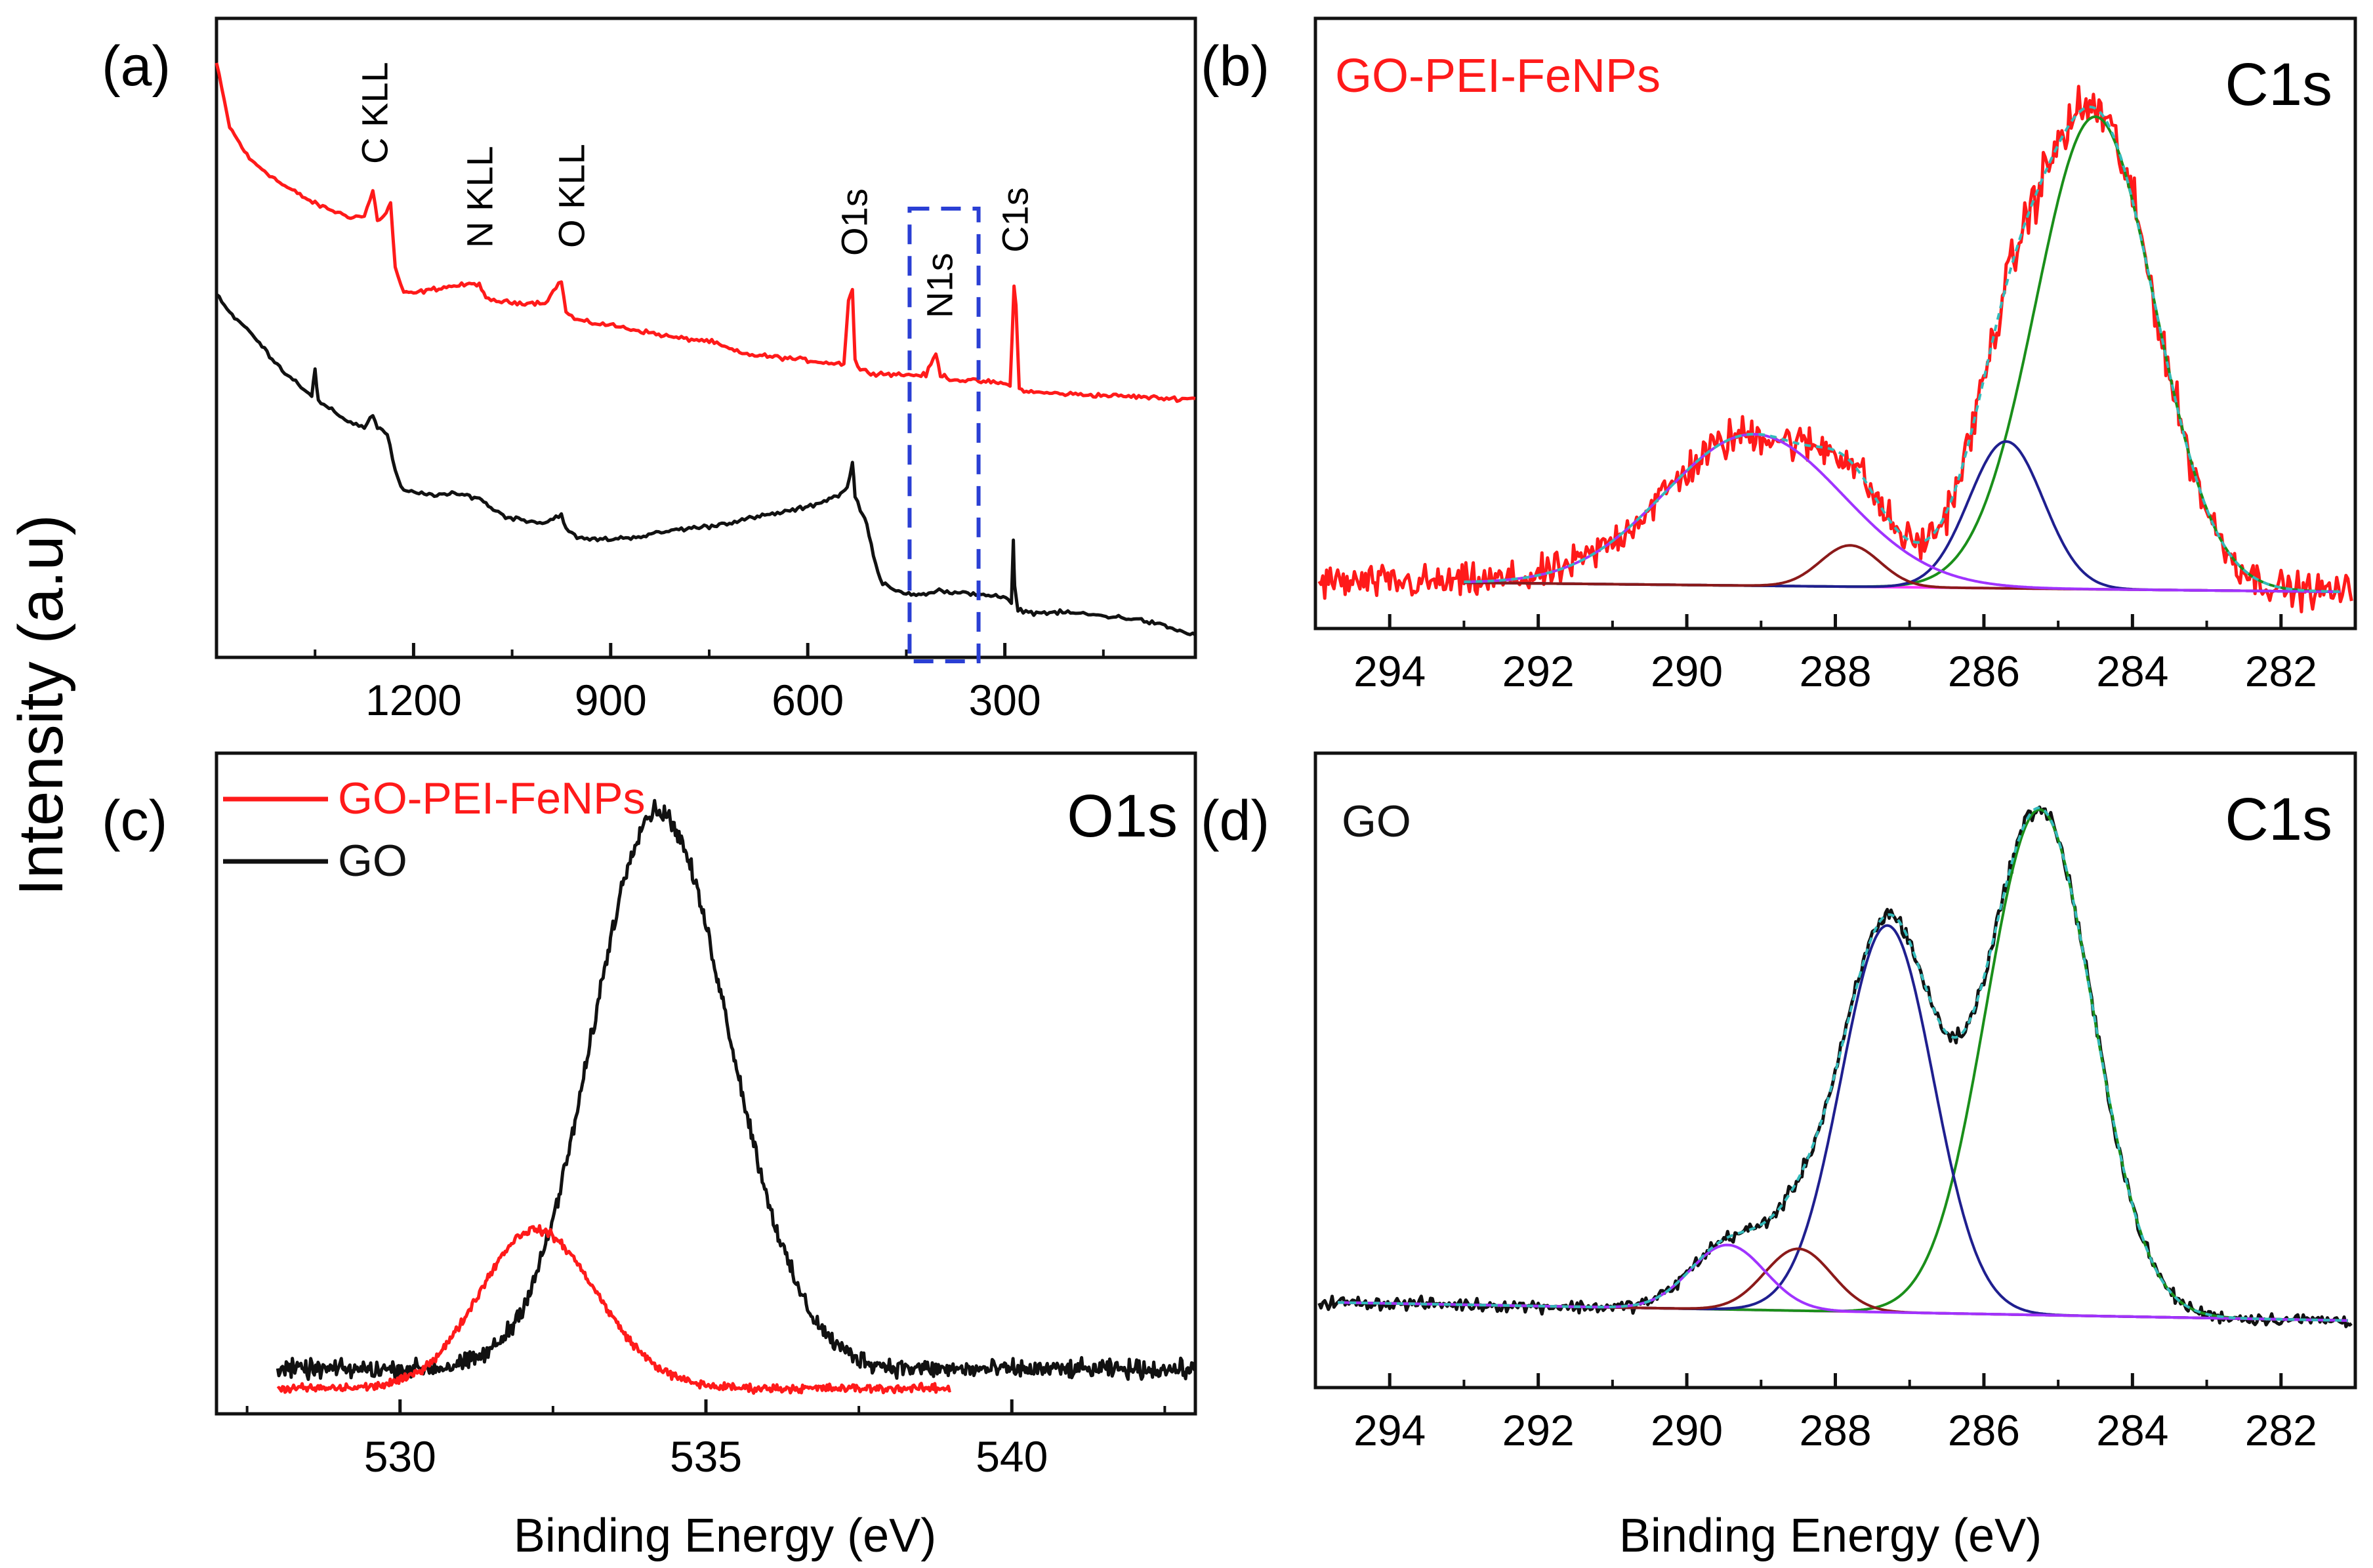 The height and width of the screenshot is (1568, 2373). I want to click on panel-d-sample-label: GO, so click(1376, 821).